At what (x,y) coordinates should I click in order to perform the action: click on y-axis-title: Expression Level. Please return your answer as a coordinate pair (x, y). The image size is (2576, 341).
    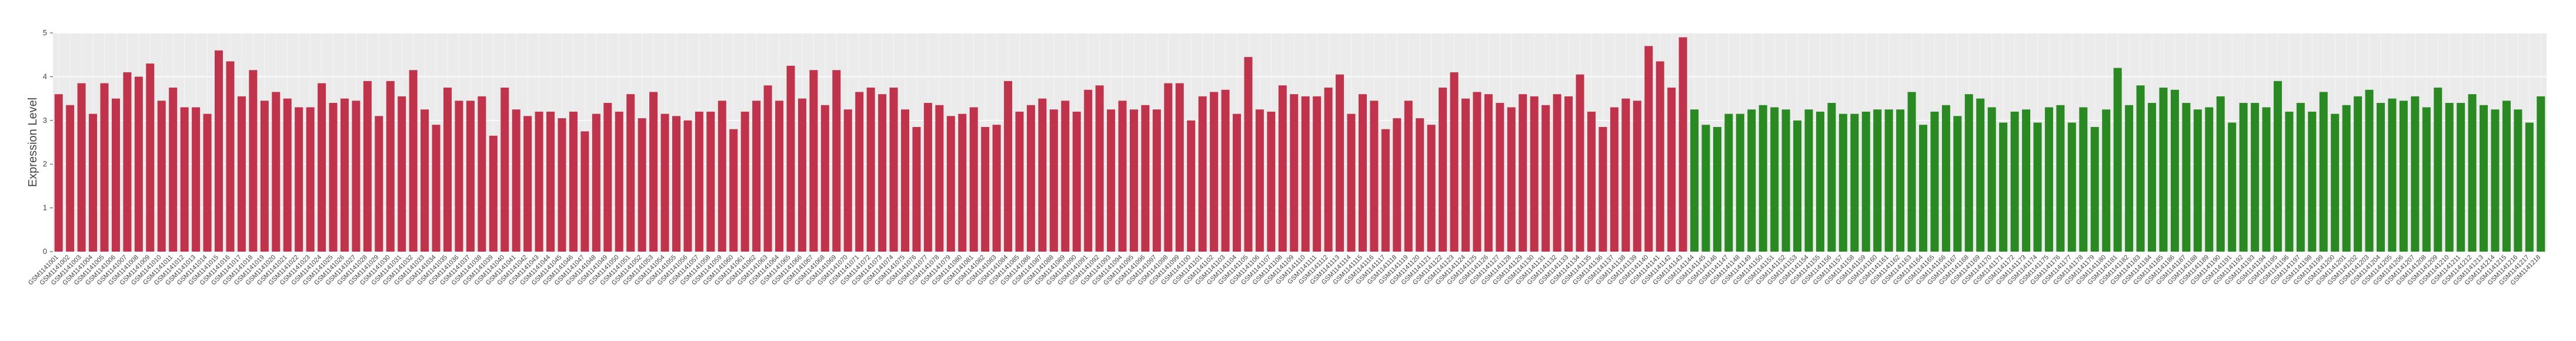
    Looking at the image, I should click on (32, 142).